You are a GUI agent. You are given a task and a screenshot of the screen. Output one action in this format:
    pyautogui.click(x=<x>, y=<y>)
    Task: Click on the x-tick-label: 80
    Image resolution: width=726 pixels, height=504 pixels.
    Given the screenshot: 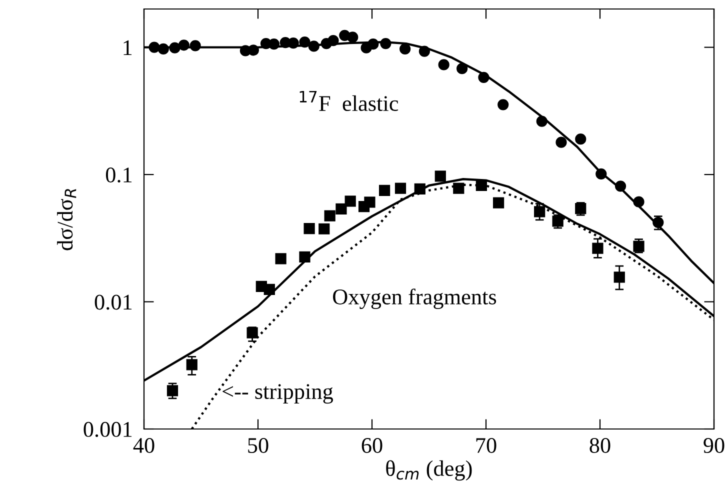 What is the action you would take?
    pyautogui.click(x=600, y=445)
    